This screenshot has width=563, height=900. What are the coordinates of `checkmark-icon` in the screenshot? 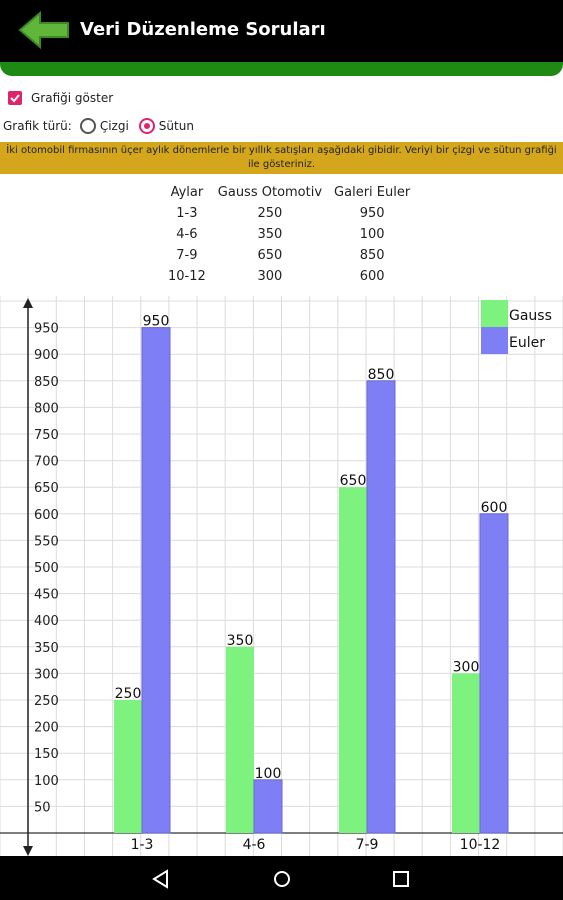 It's located at (15, 98).